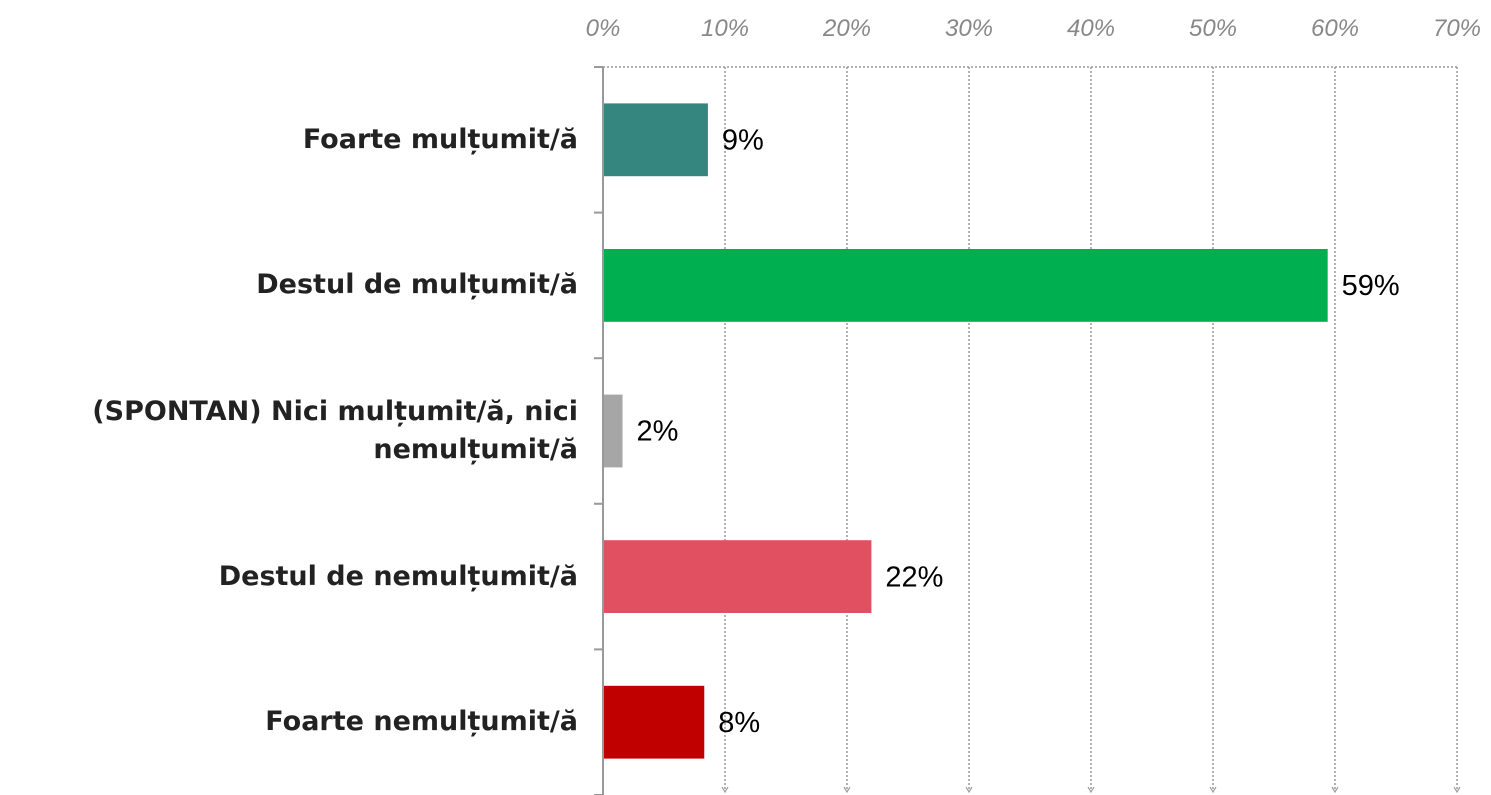 This screenshot has height=795, width=1491. I want to click on x-tick-label: 0%, so click(603, 28).